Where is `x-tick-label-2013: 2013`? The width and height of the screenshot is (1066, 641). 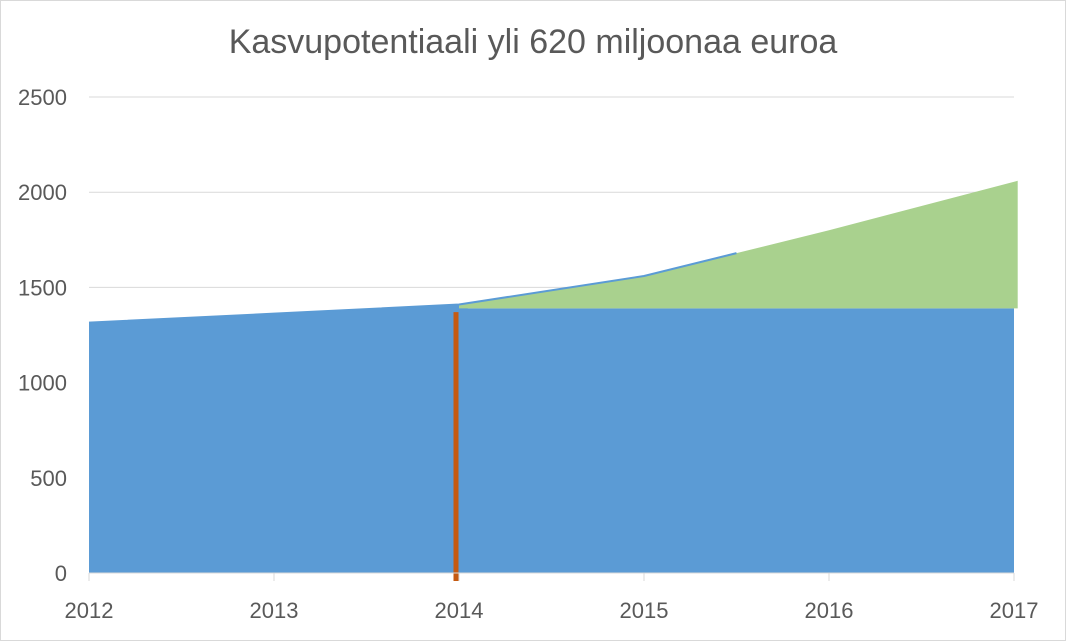
x-tick-label-2013: 2013 is located at coordinates (274, 610).